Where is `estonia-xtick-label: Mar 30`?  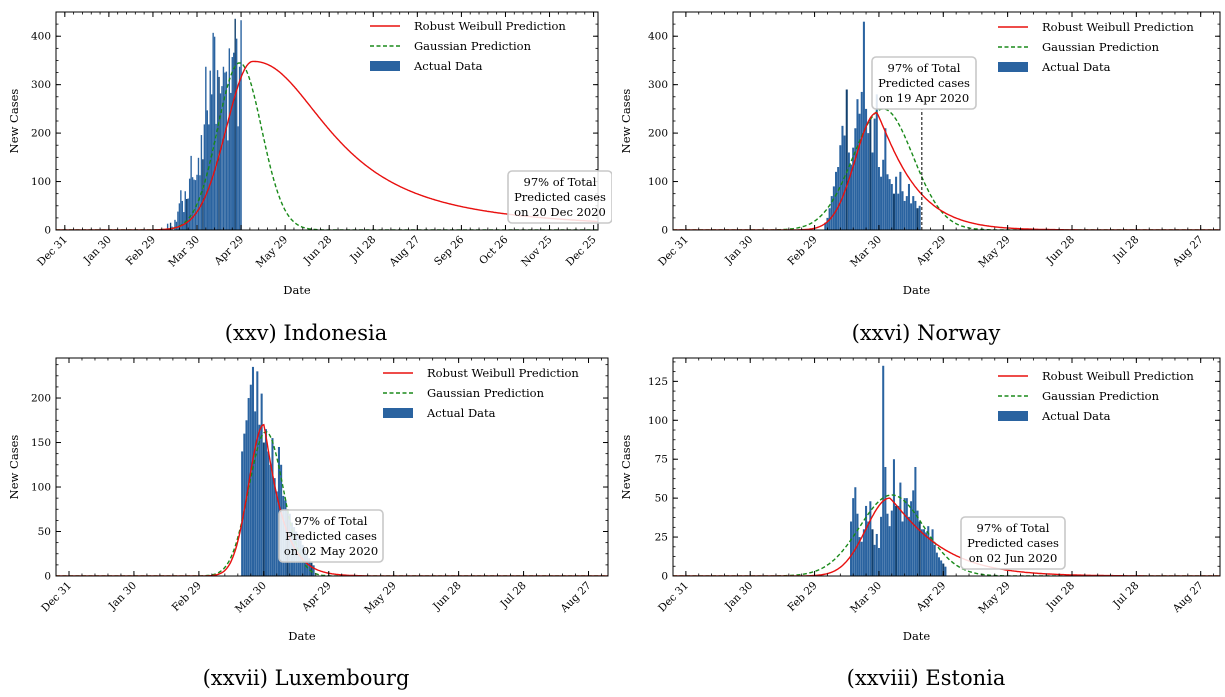 estonia-xtick-label: Mar 30 is located at coordinates (866, 598).